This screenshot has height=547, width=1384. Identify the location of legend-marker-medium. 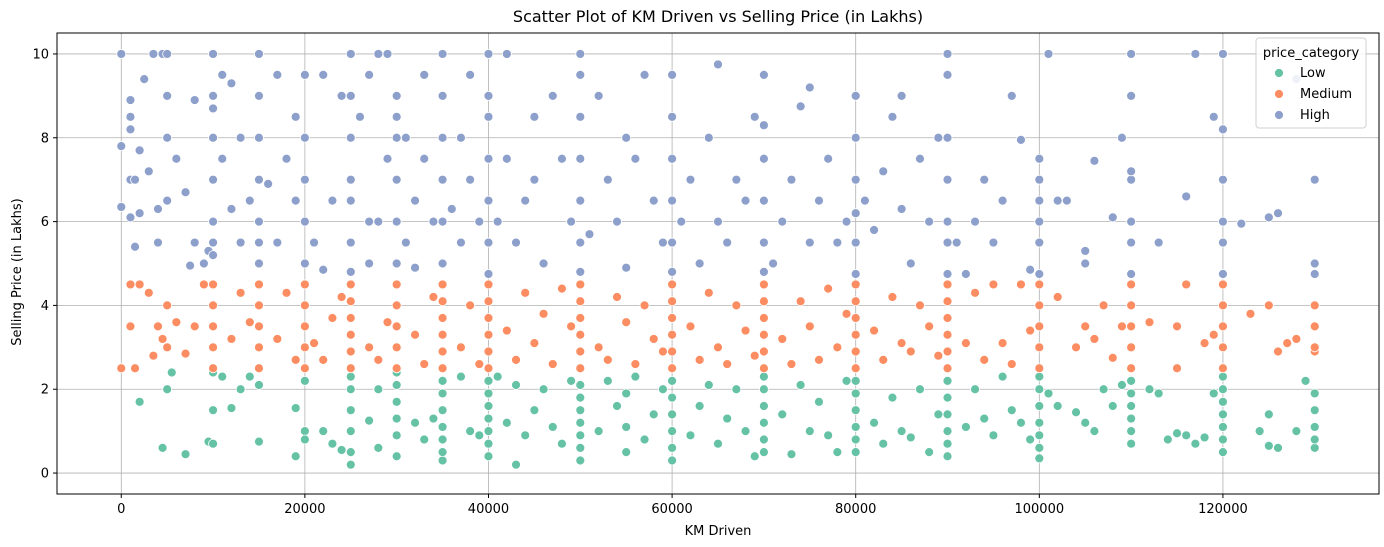
(1279, 94).